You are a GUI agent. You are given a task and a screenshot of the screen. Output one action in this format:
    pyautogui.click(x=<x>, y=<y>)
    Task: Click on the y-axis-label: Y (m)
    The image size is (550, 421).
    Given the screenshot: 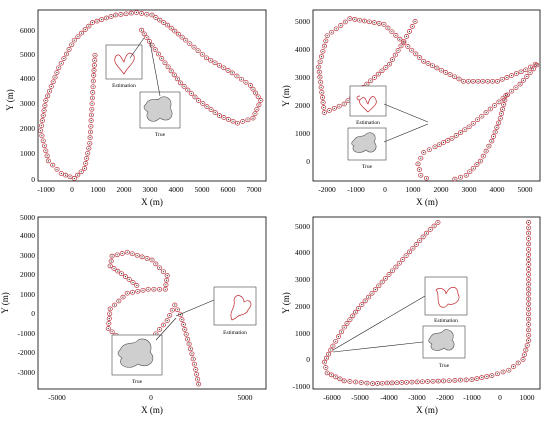 What is the action you would take?
    pyautogui.click(x=5, y=302)
    